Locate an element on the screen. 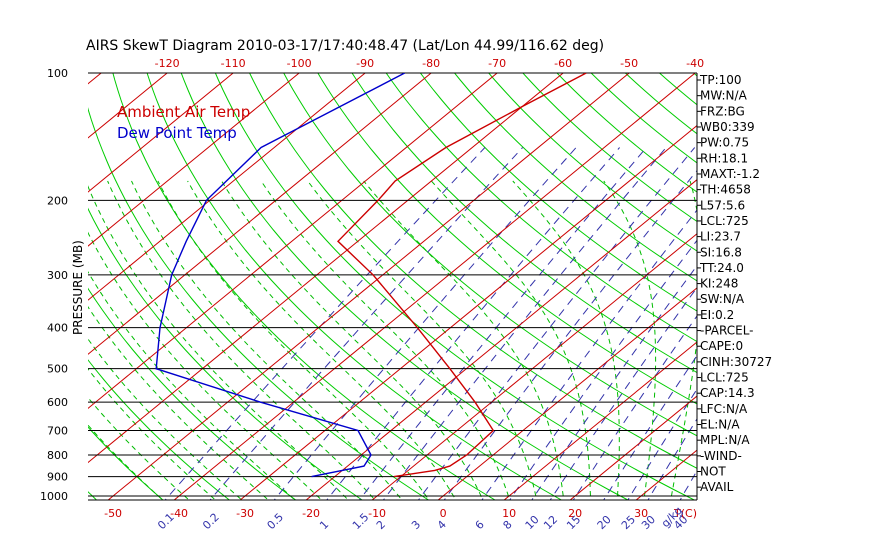 This screenshot has height=560, width=870. side-panel-item: RH:18.1 is located at coordinates (724, 158).